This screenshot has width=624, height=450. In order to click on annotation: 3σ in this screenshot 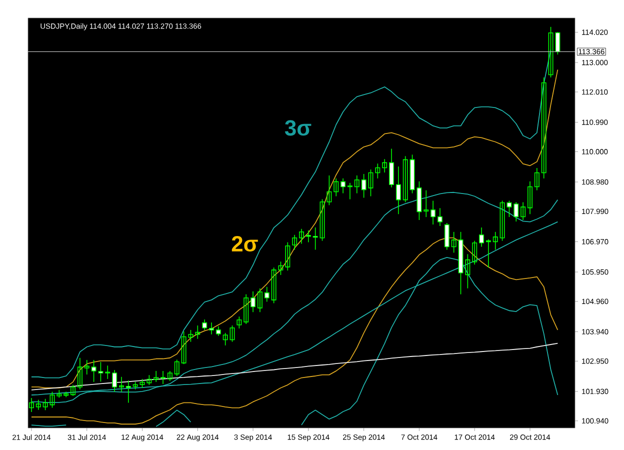, I will do `click(298, 128)`.